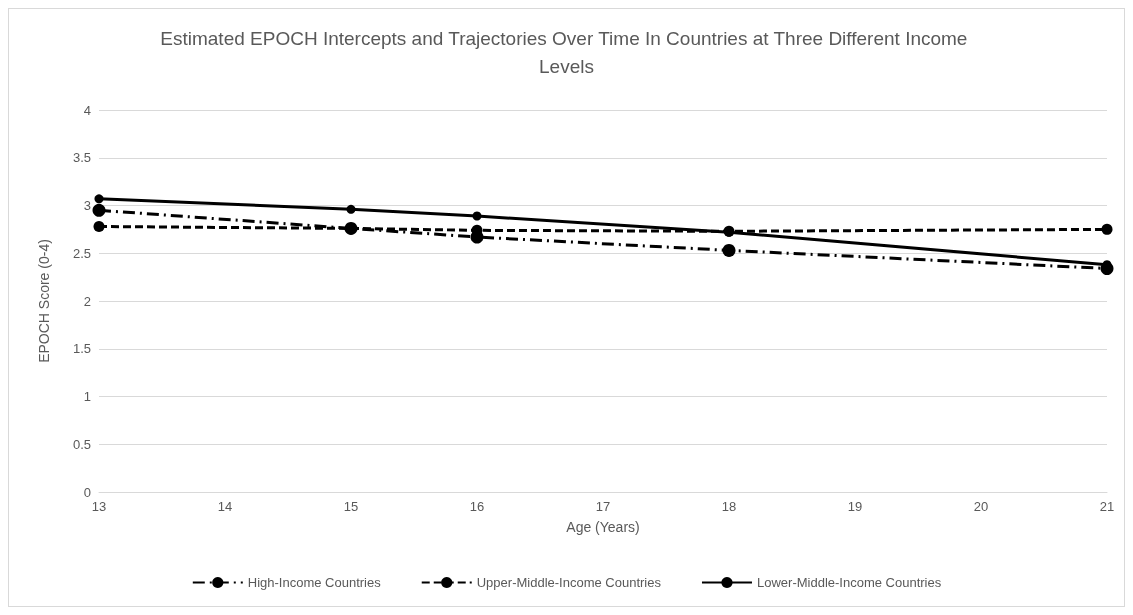 This screenshot has width=1133, height=615. What do you see at coordinates (87, 301) in the screenshot?
I see `y-tick-label: 2` at bounding box center [87, 301].